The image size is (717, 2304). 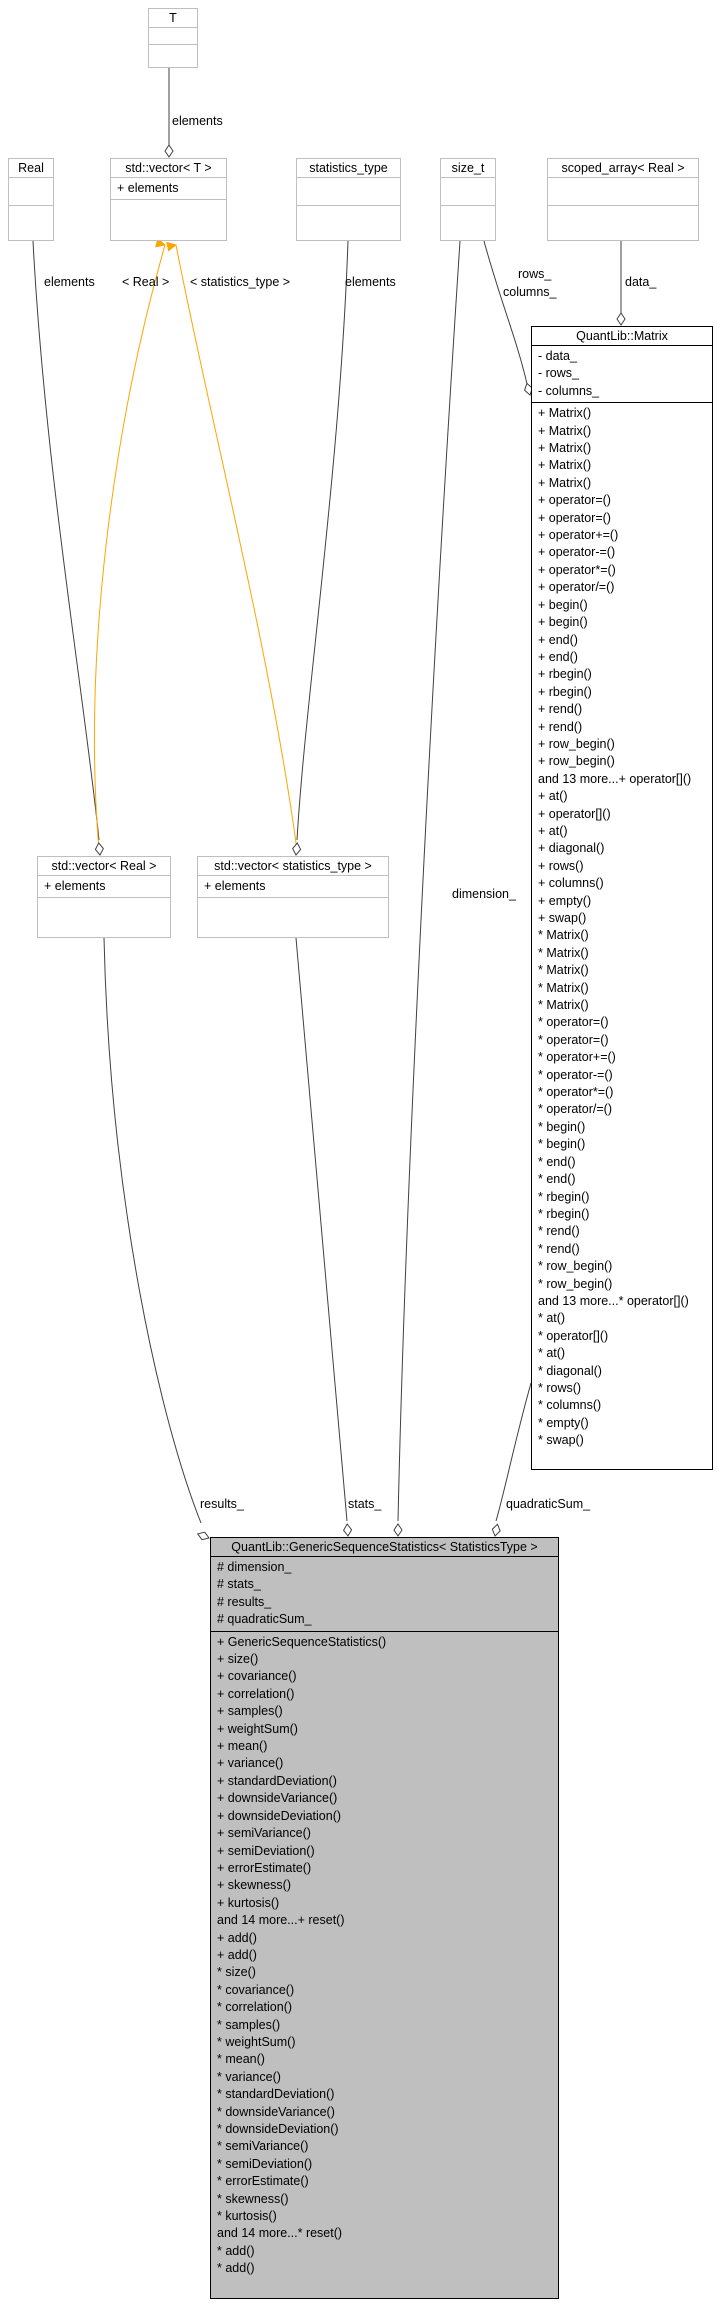 What do you see at coordinates (203, 1536) in the screenshot?
I see `aggregation-diamond-generic-results` at bounding box center [203, 1536].